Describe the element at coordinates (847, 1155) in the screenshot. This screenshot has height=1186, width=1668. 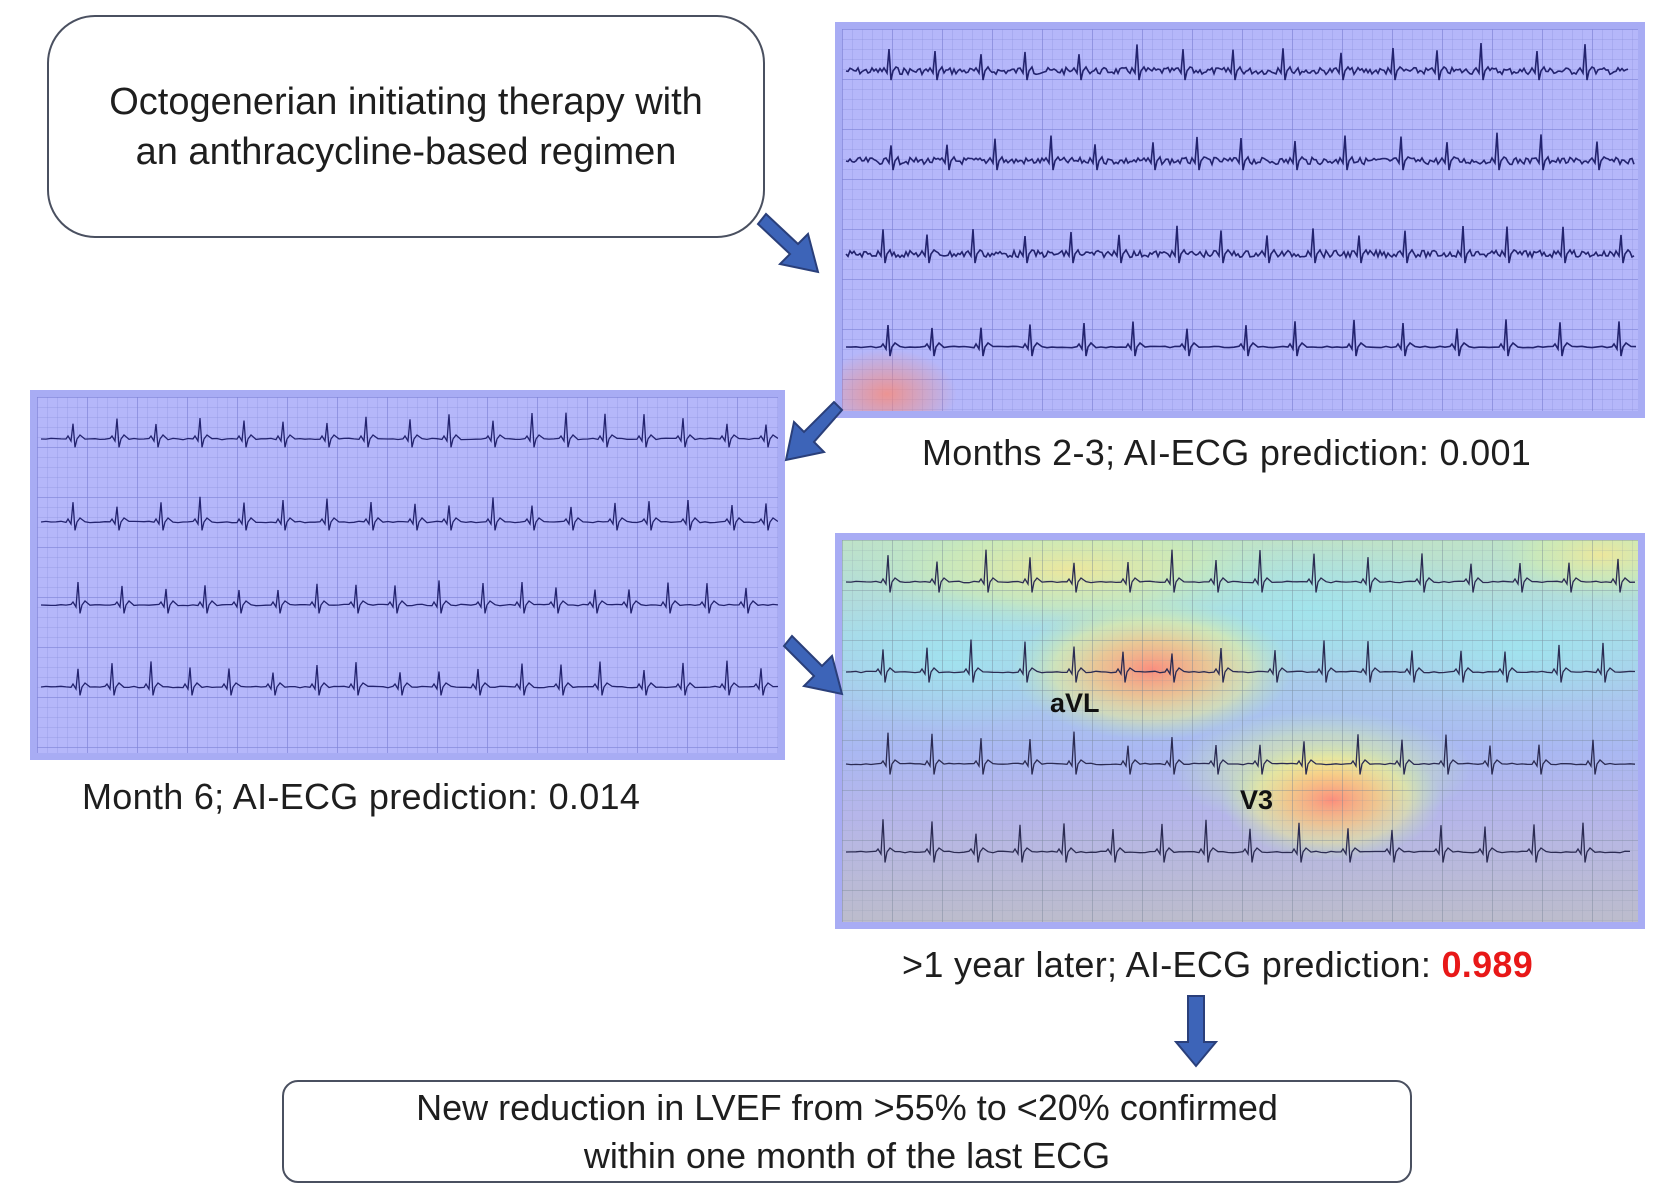
I see `end-text-line2: within one month of the last ECG` at that location.